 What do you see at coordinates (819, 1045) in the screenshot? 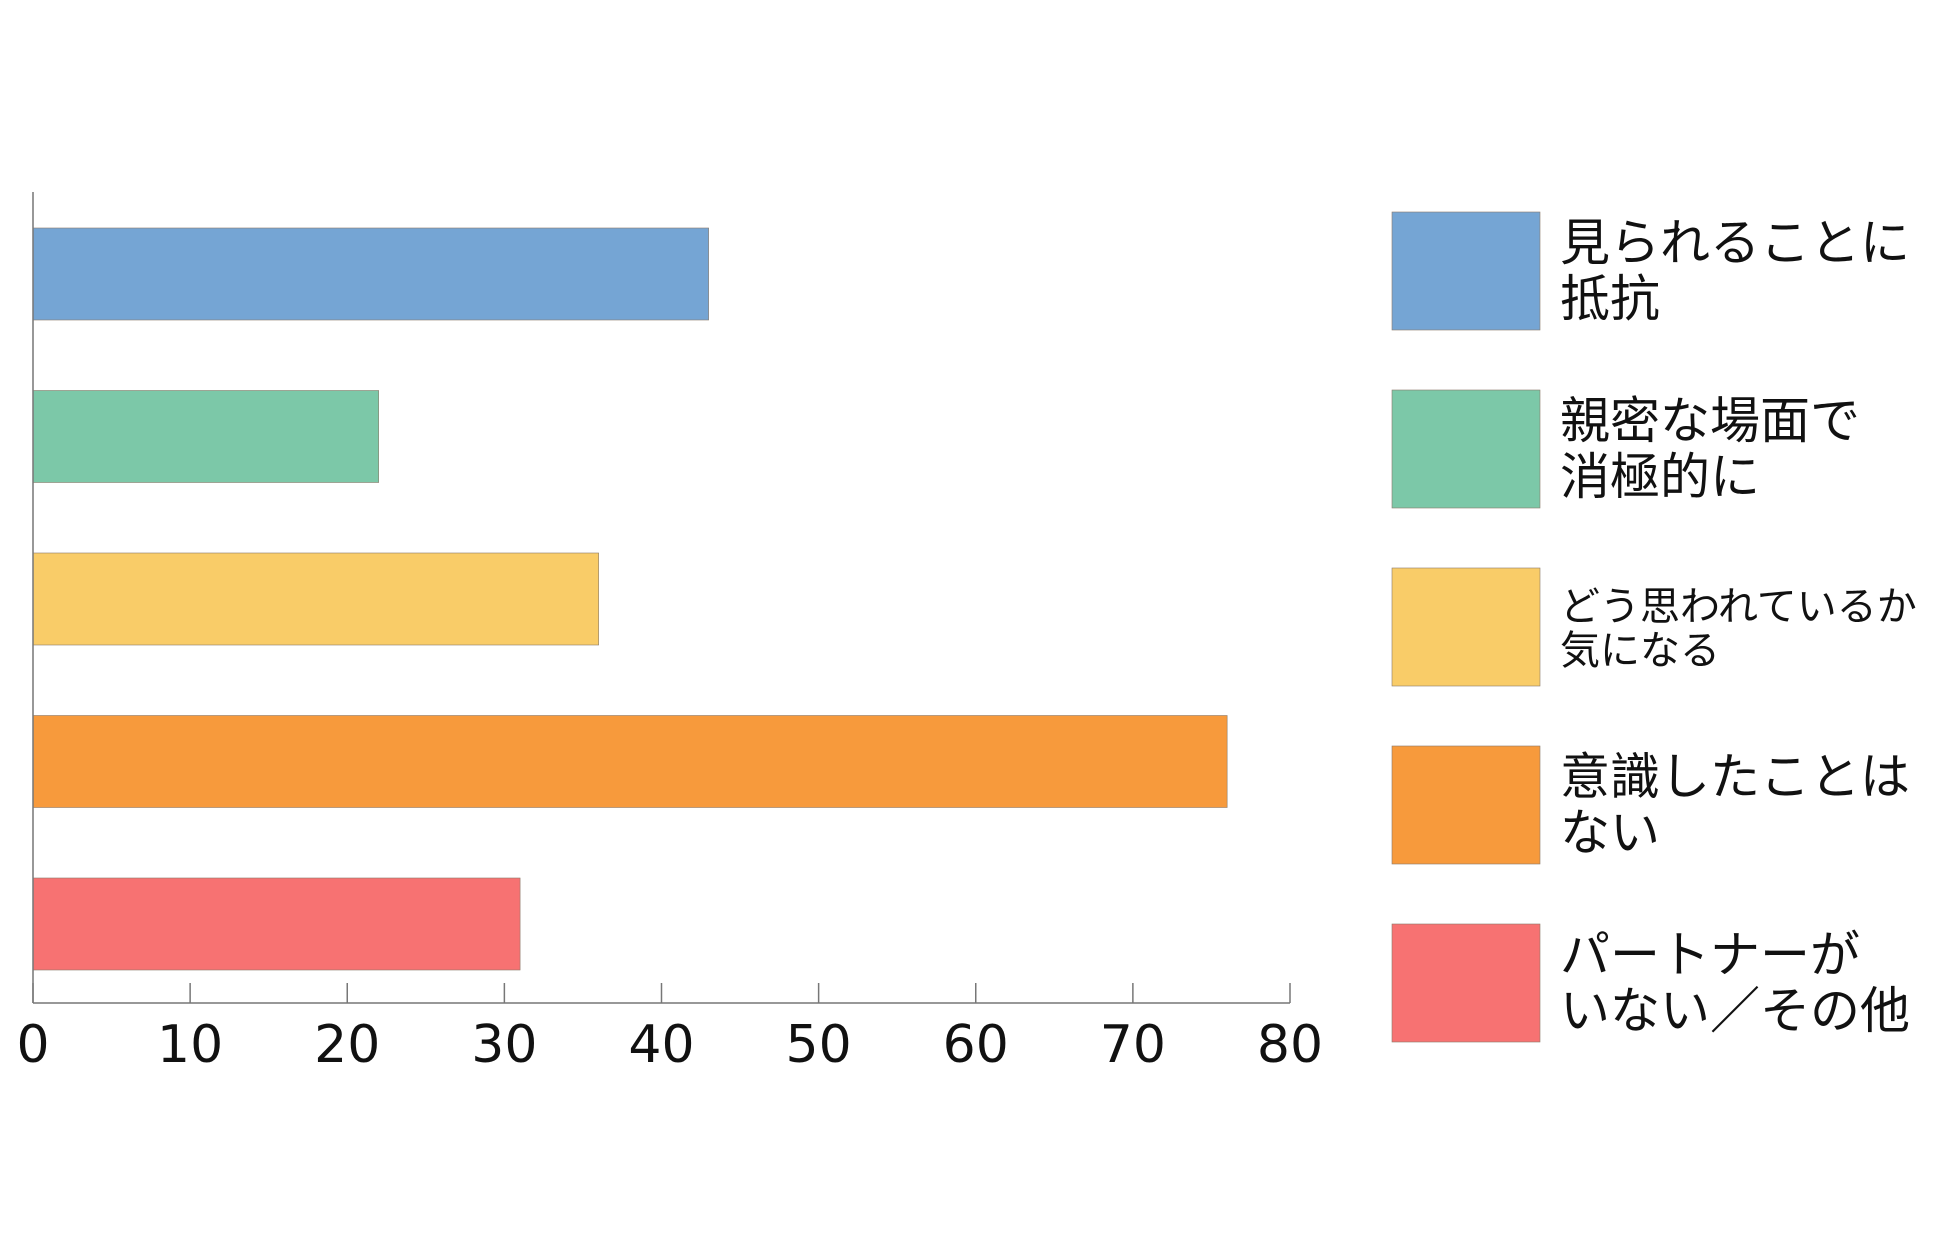
I see `x-tick-label-50: 50` at bounding box center [819, 1045].